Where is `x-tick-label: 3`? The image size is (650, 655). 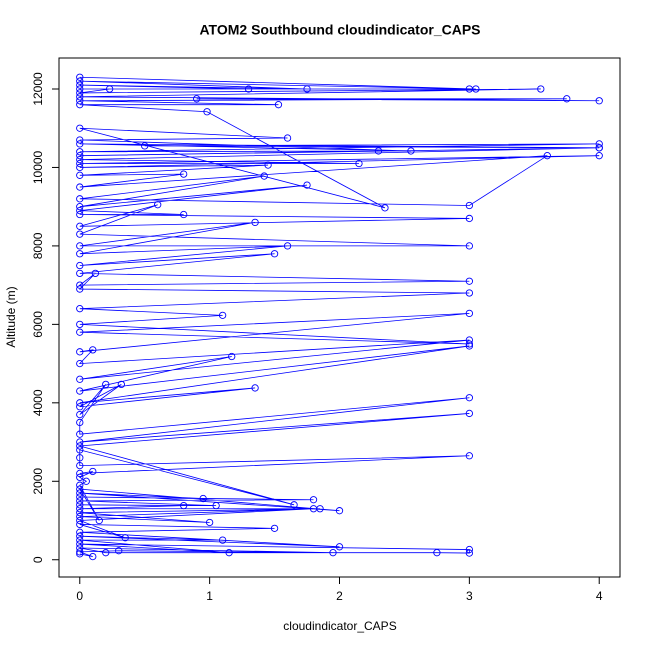
x-tick-label: 3 is located at coordinates (469, 596).